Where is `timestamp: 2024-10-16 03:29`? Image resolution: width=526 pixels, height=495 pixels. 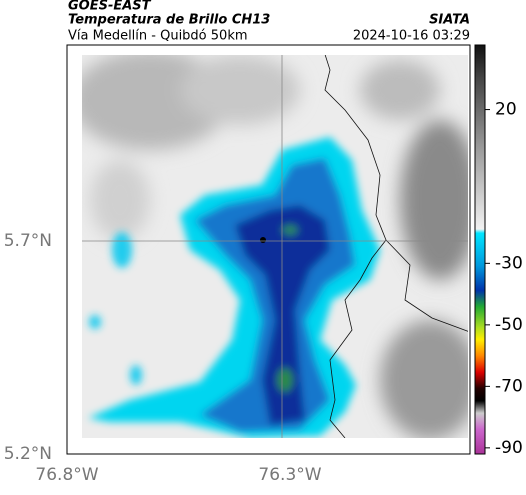
timestamp: 2024-10-16 03:29 is located at coordinates (411, 36).